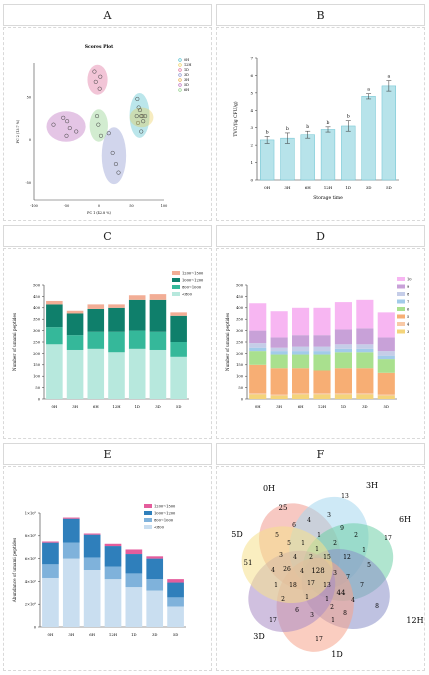  Describe the element at coordinates (297, 610) in the screenshot. I see `venn-count: 6` at that location.